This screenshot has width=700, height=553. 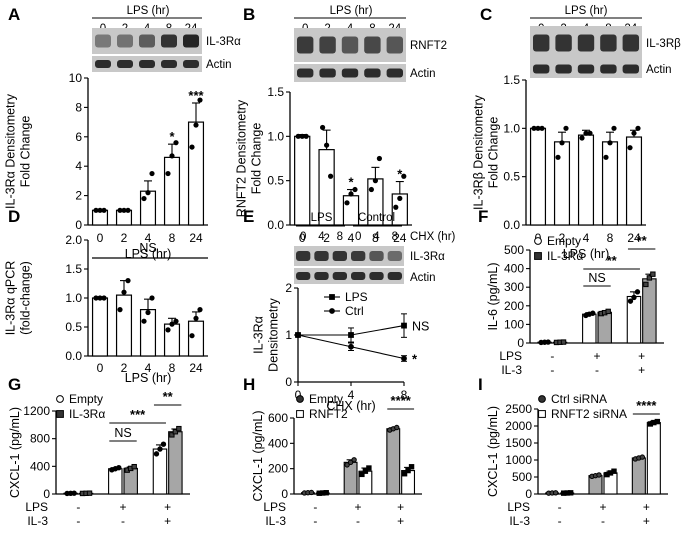 I want to click on panel-a-ytick-label: 6, so click(x=78, y=137).